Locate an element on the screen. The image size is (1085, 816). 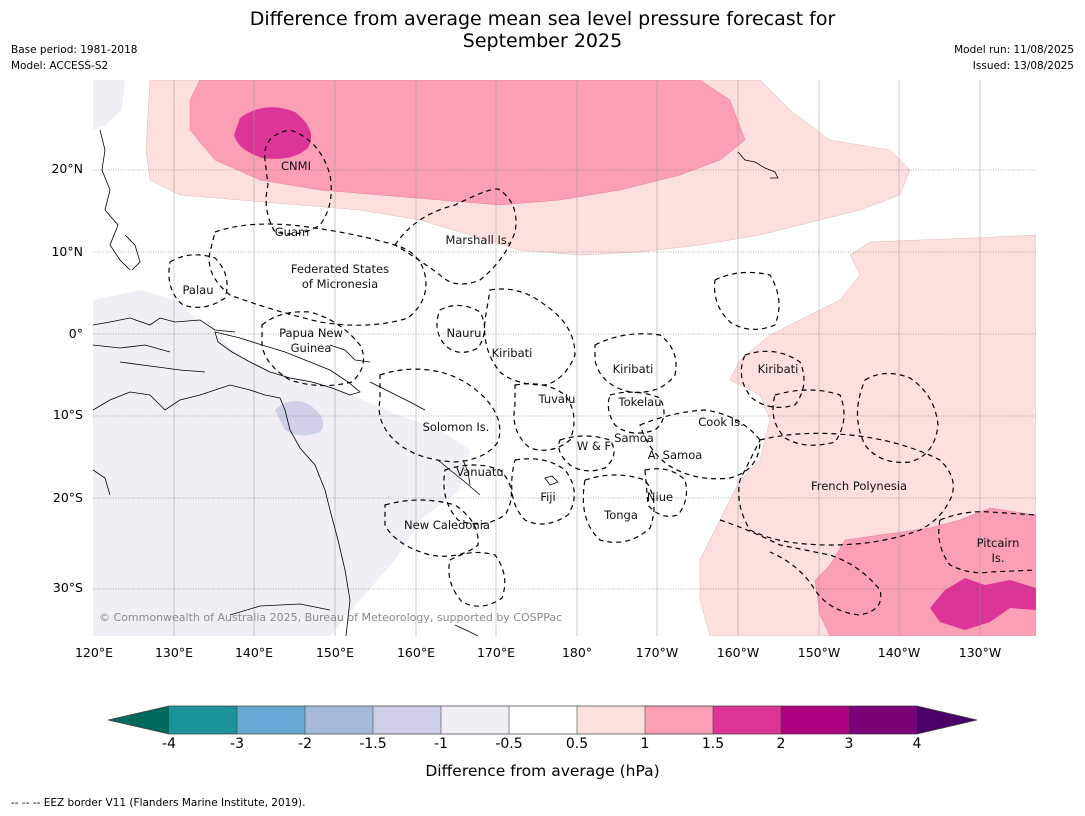
colorbar-tick-m3: -3 is located at coordinates (237, 744).